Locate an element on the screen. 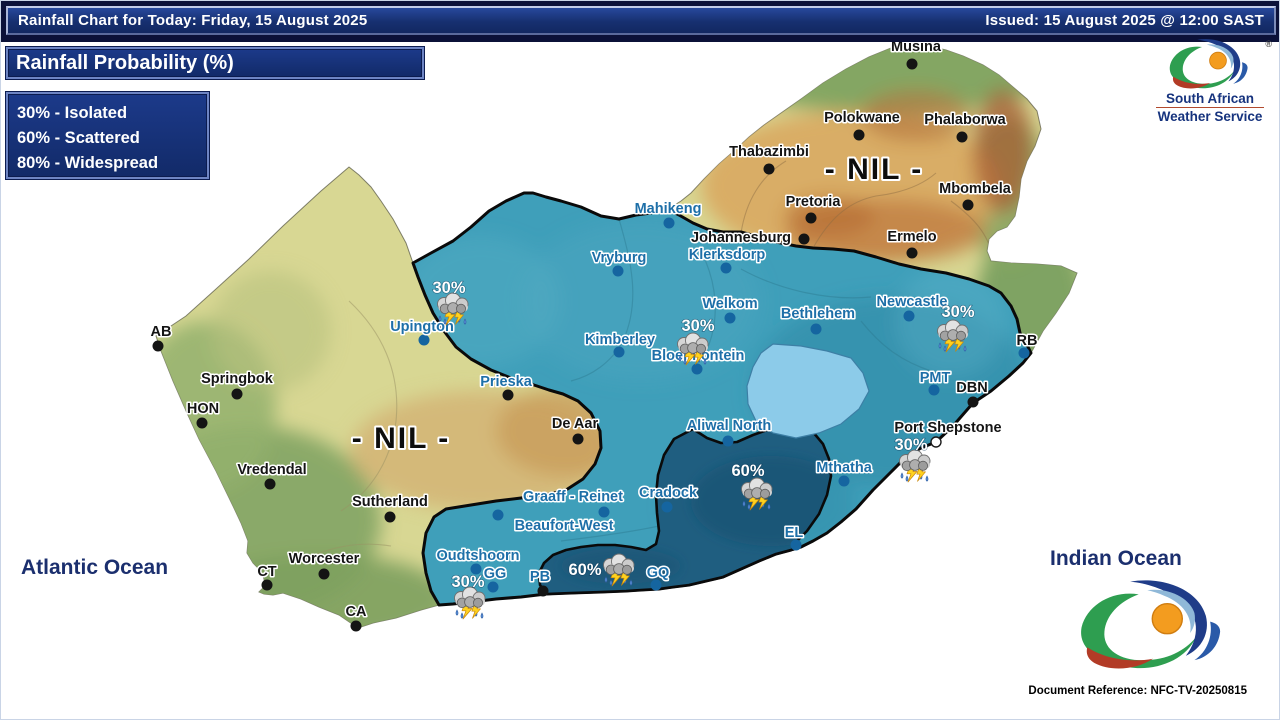 The width and height of the screenshot is (1280, 720). saws-logo: ® South African Weather Service is located at coordinates (1210, 79).